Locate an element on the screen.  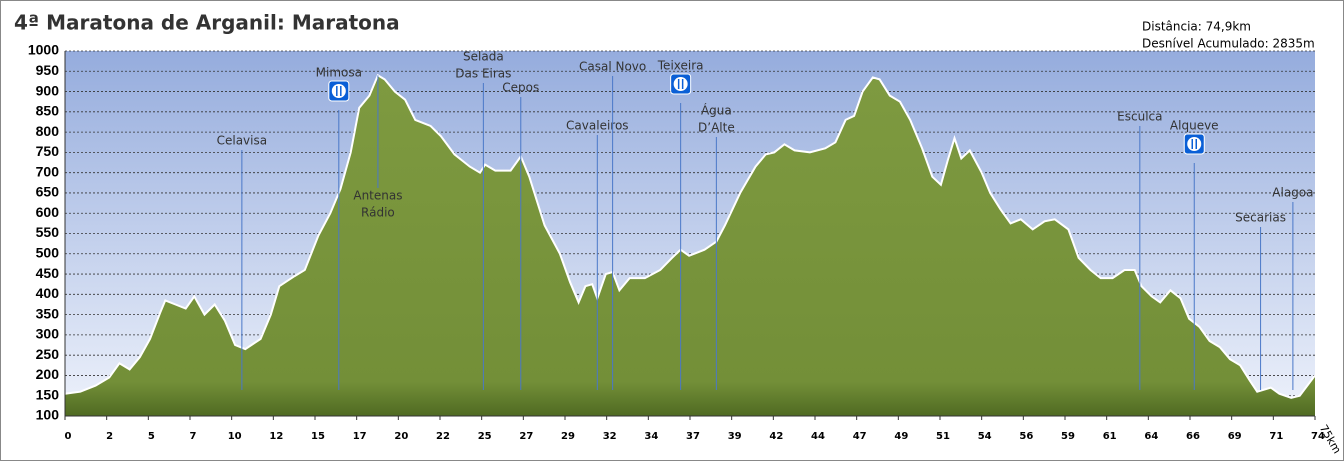
x-tick-label: 2 is located at coordinates (109, 436).